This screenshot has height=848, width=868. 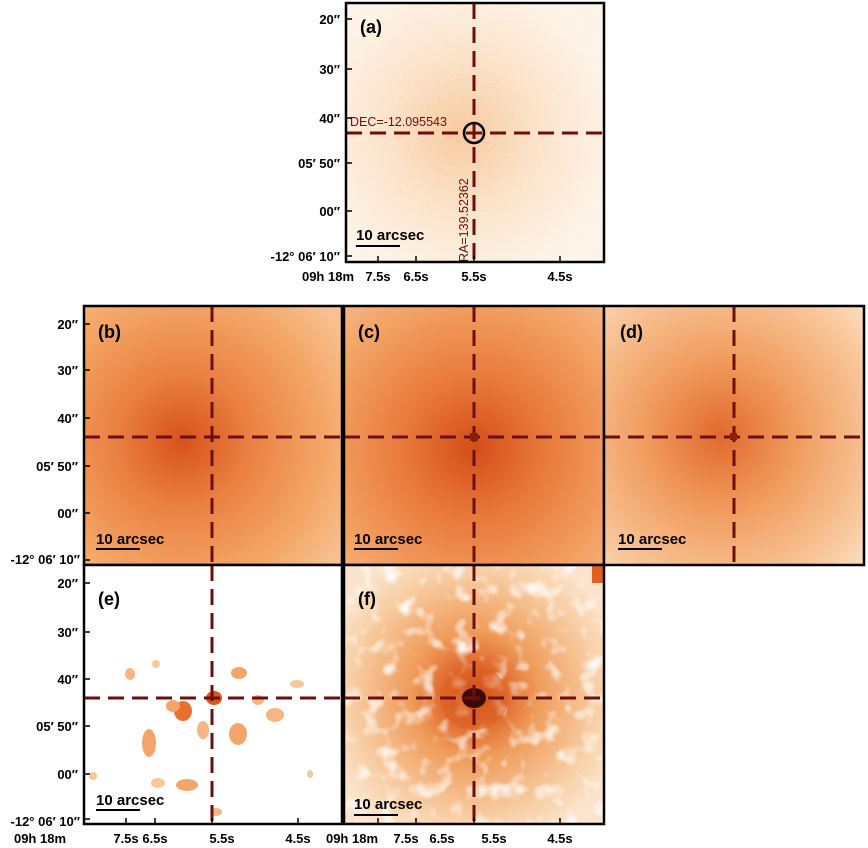 I want to click on panel-e-ra-labels: 09h 18m 7.5s 6.5s 5.5s 4.5s, so click(x=162, y=838).